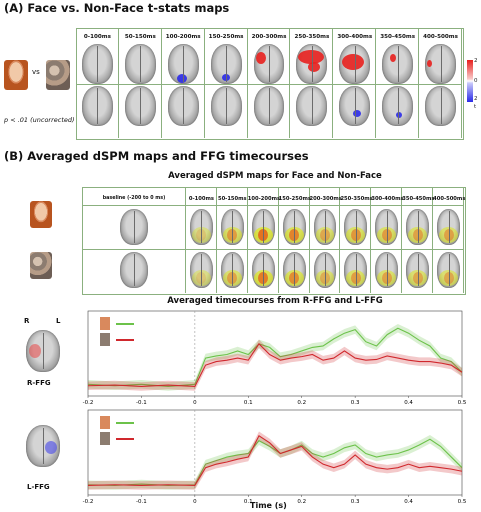 This screenshot has height=512, width=481. What do you see at coordinates (117, 8) in the screenshot?
I see `section-a-title: (A) Face vs. Non-Face t-stats maps` at bounding box center [117, 8].